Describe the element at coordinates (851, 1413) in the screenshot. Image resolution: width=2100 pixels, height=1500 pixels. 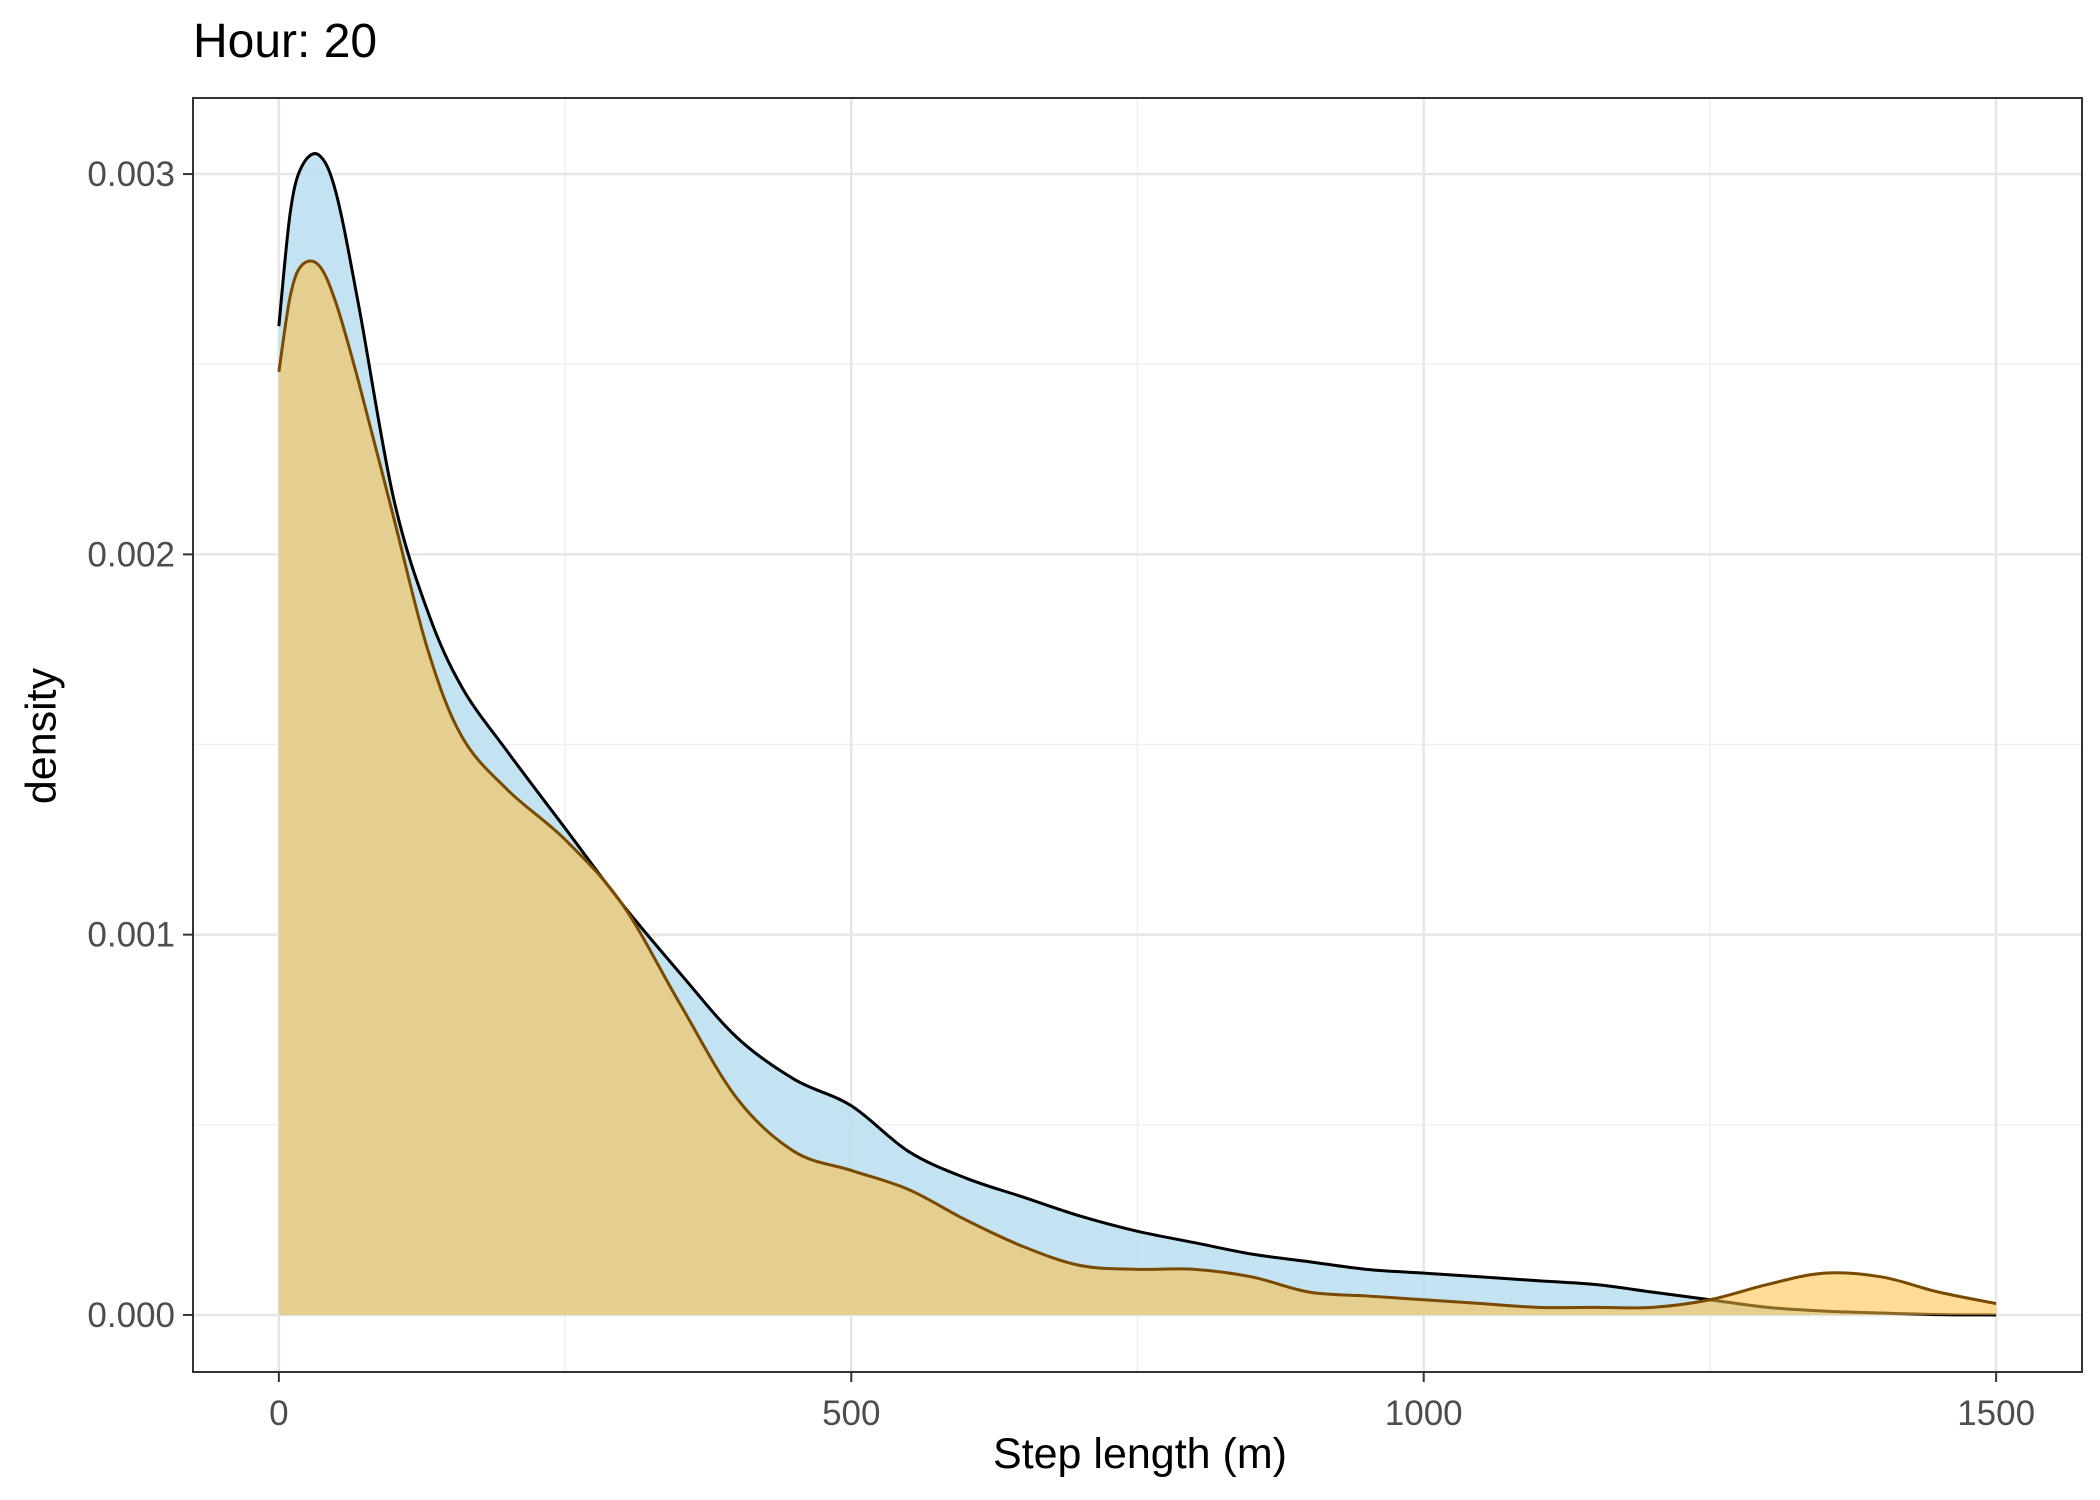
I see `x-tick-label: 500` at that location.